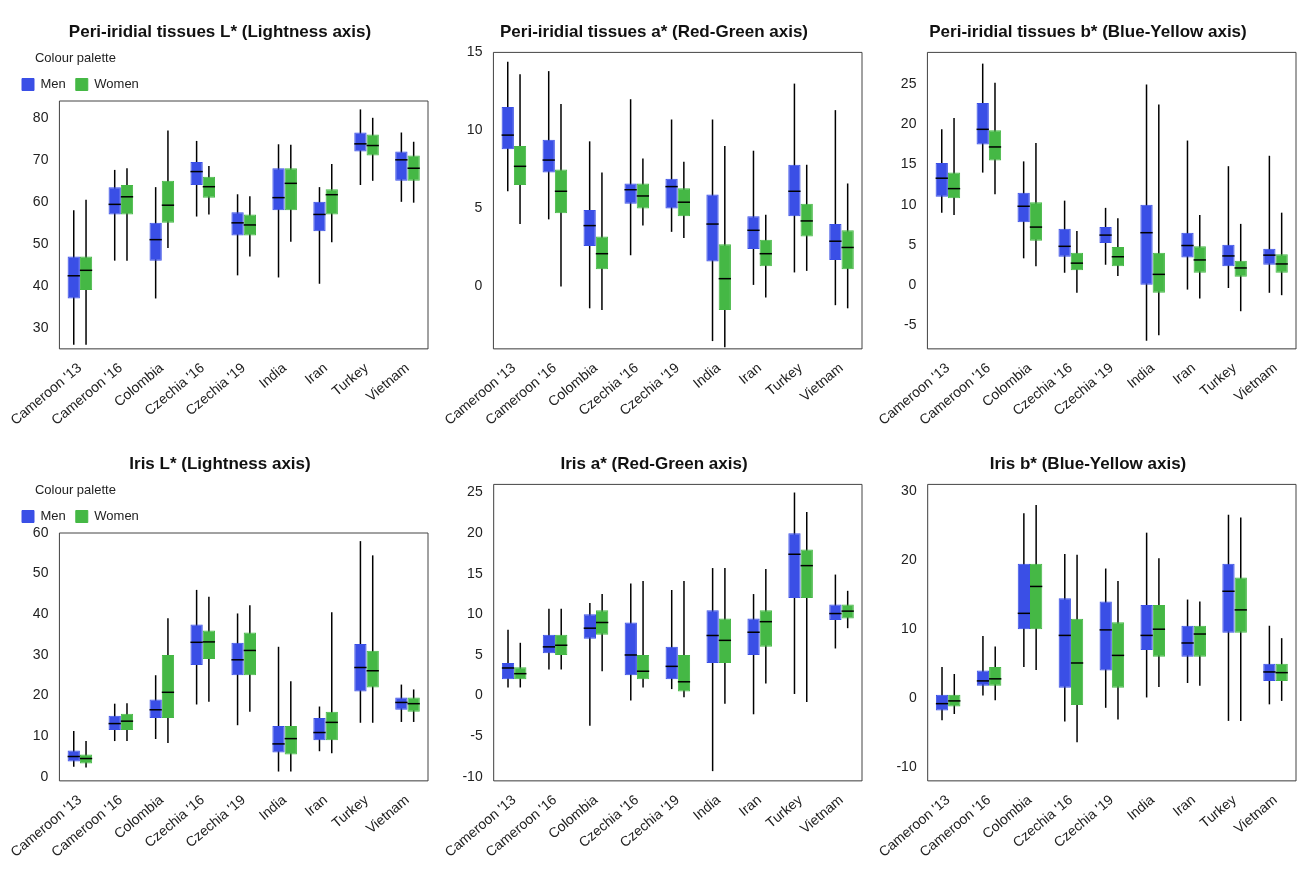 This screenshot has width=1311, height=875. I want to click on y-tick-label: 70, so click(40, 158).